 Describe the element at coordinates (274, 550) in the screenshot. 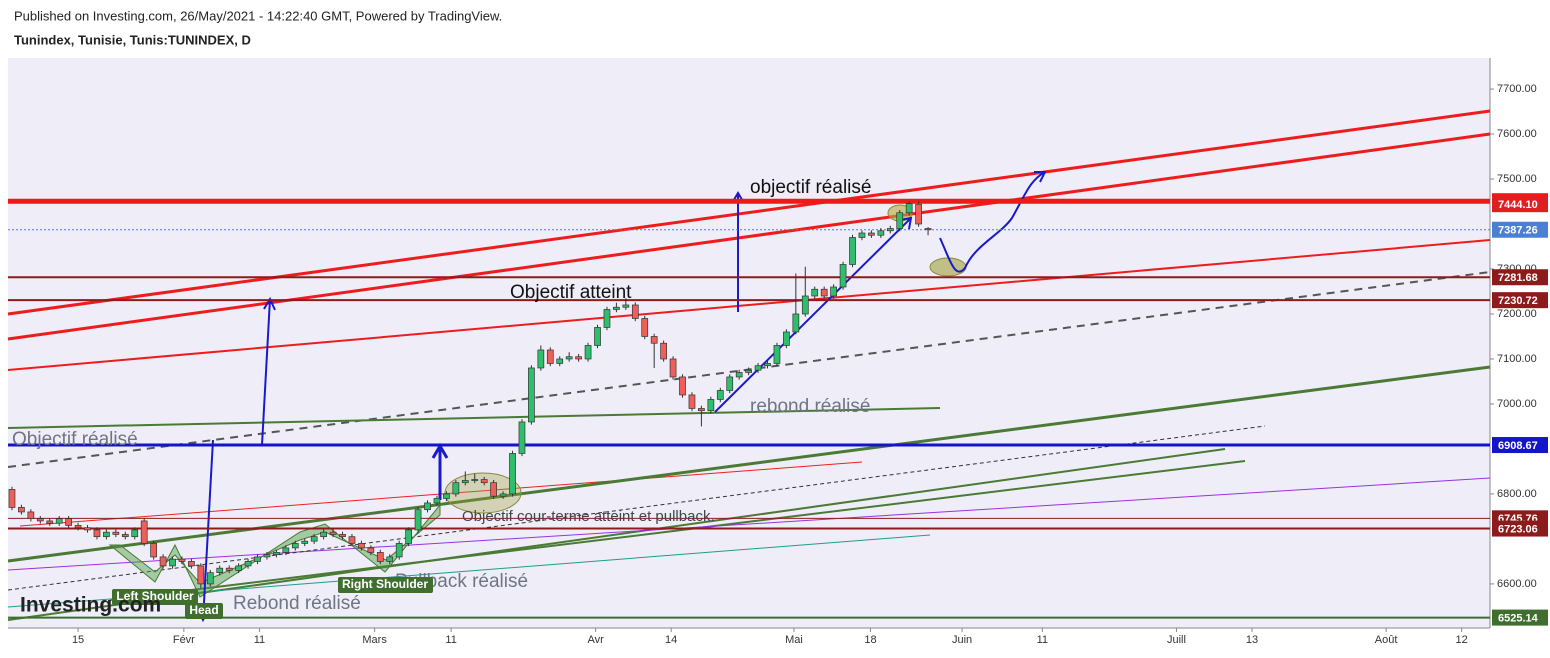

I see `head-shoulders-pattern` at that location.